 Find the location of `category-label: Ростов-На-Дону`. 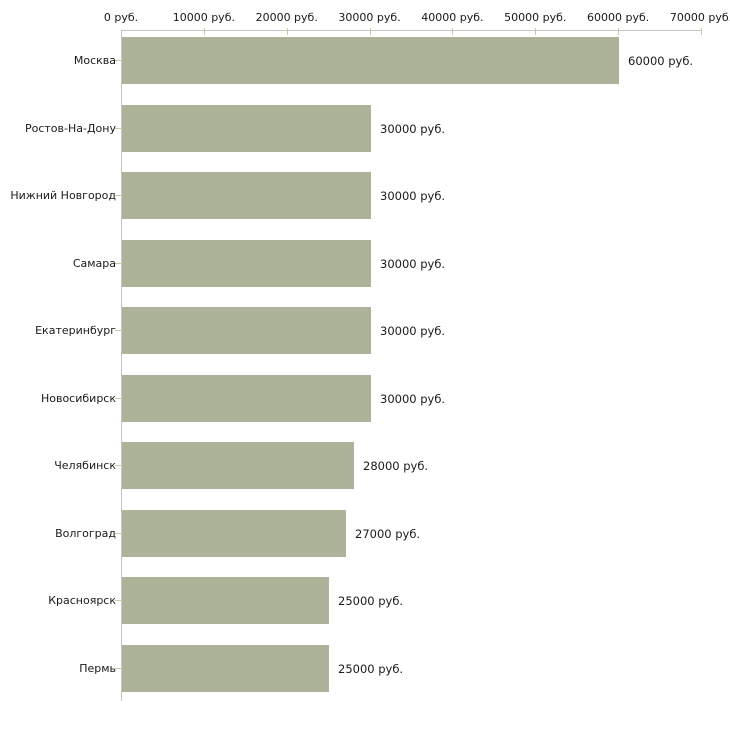

category-label: Ростов-На-Дону is located at coordinates (70, 128).